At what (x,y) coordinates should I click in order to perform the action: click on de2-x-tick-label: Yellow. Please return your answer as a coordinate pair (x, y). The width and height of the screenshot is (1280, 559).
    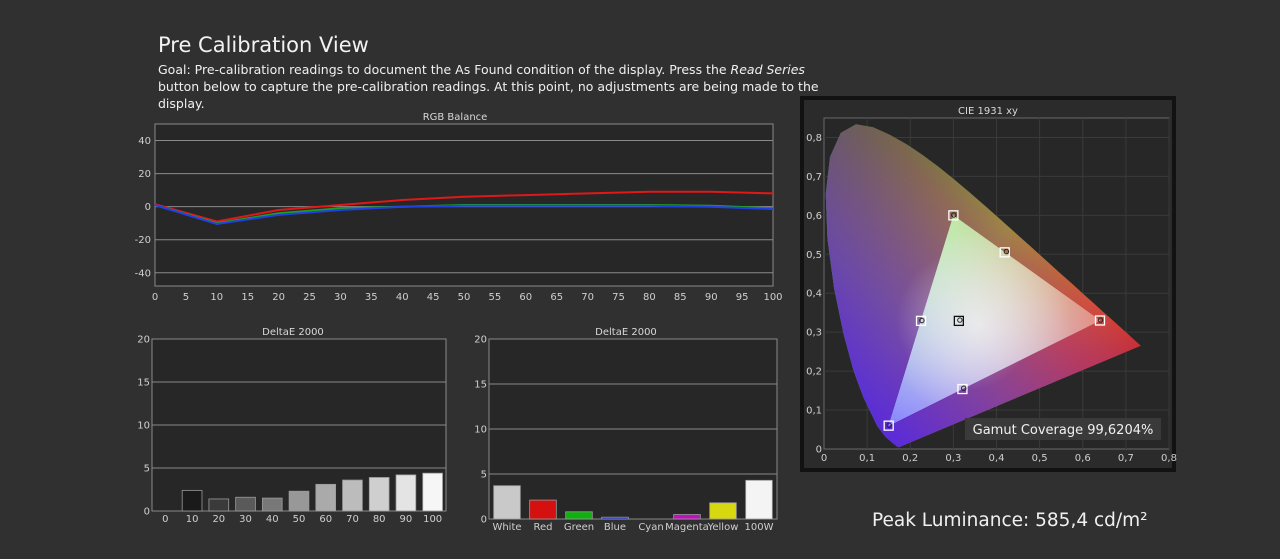
    Looking at the image, I should click on (723, 527).